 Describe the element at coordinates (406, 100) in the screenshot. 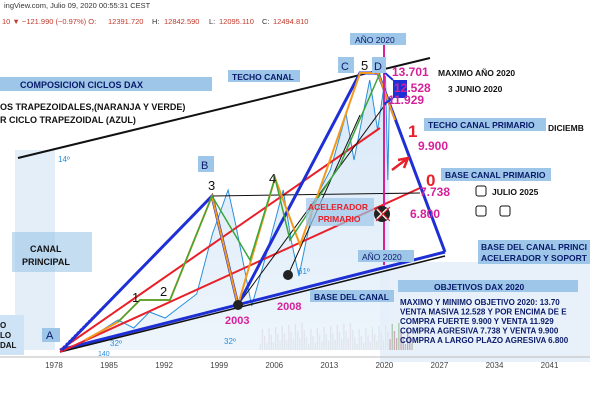

I see `level-label: 11.929` at that location.